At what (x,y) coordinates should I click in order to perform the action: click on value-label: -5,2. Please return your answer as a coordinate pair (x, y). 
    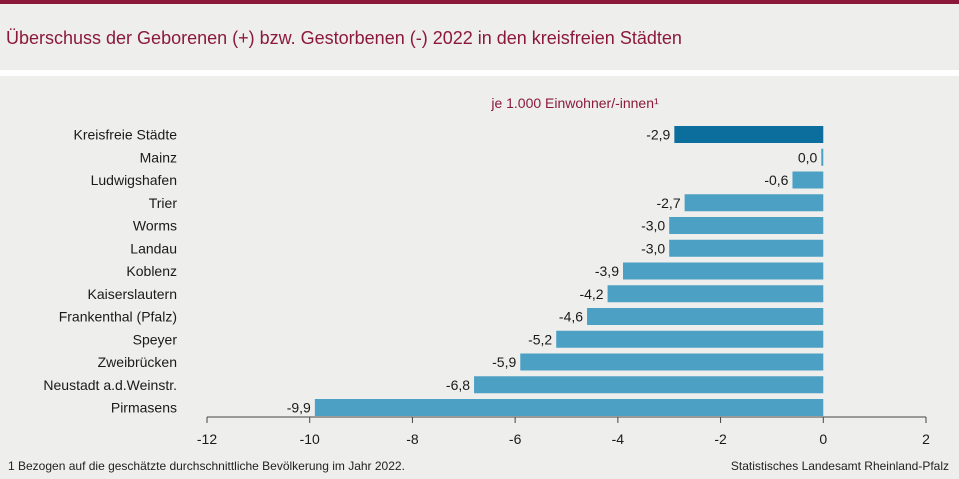
    Looking at the image, I should click on (540, 339).